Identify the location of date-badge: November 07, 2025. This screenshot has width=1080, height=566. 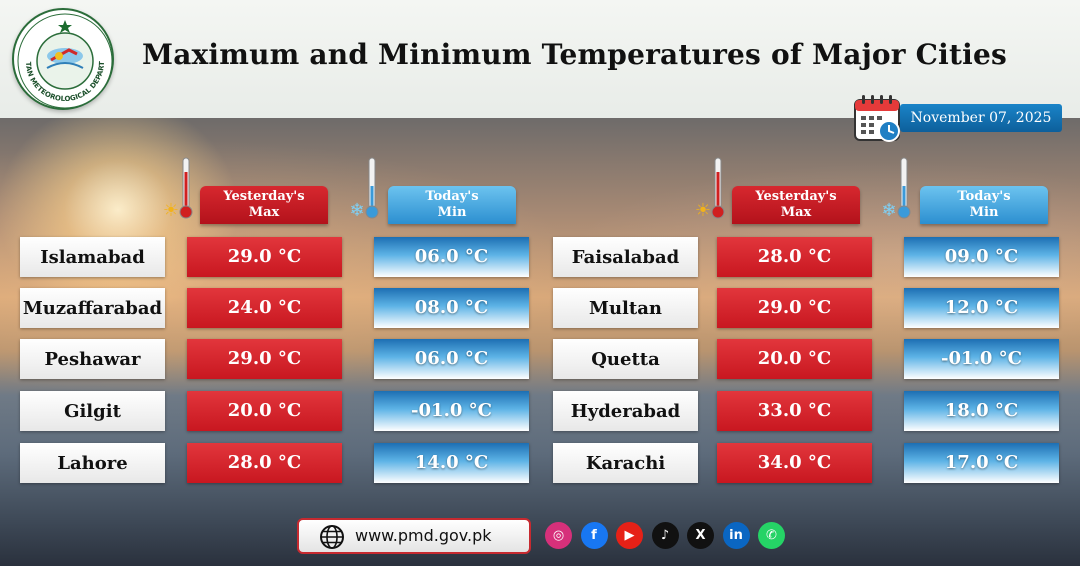
(957, 118).